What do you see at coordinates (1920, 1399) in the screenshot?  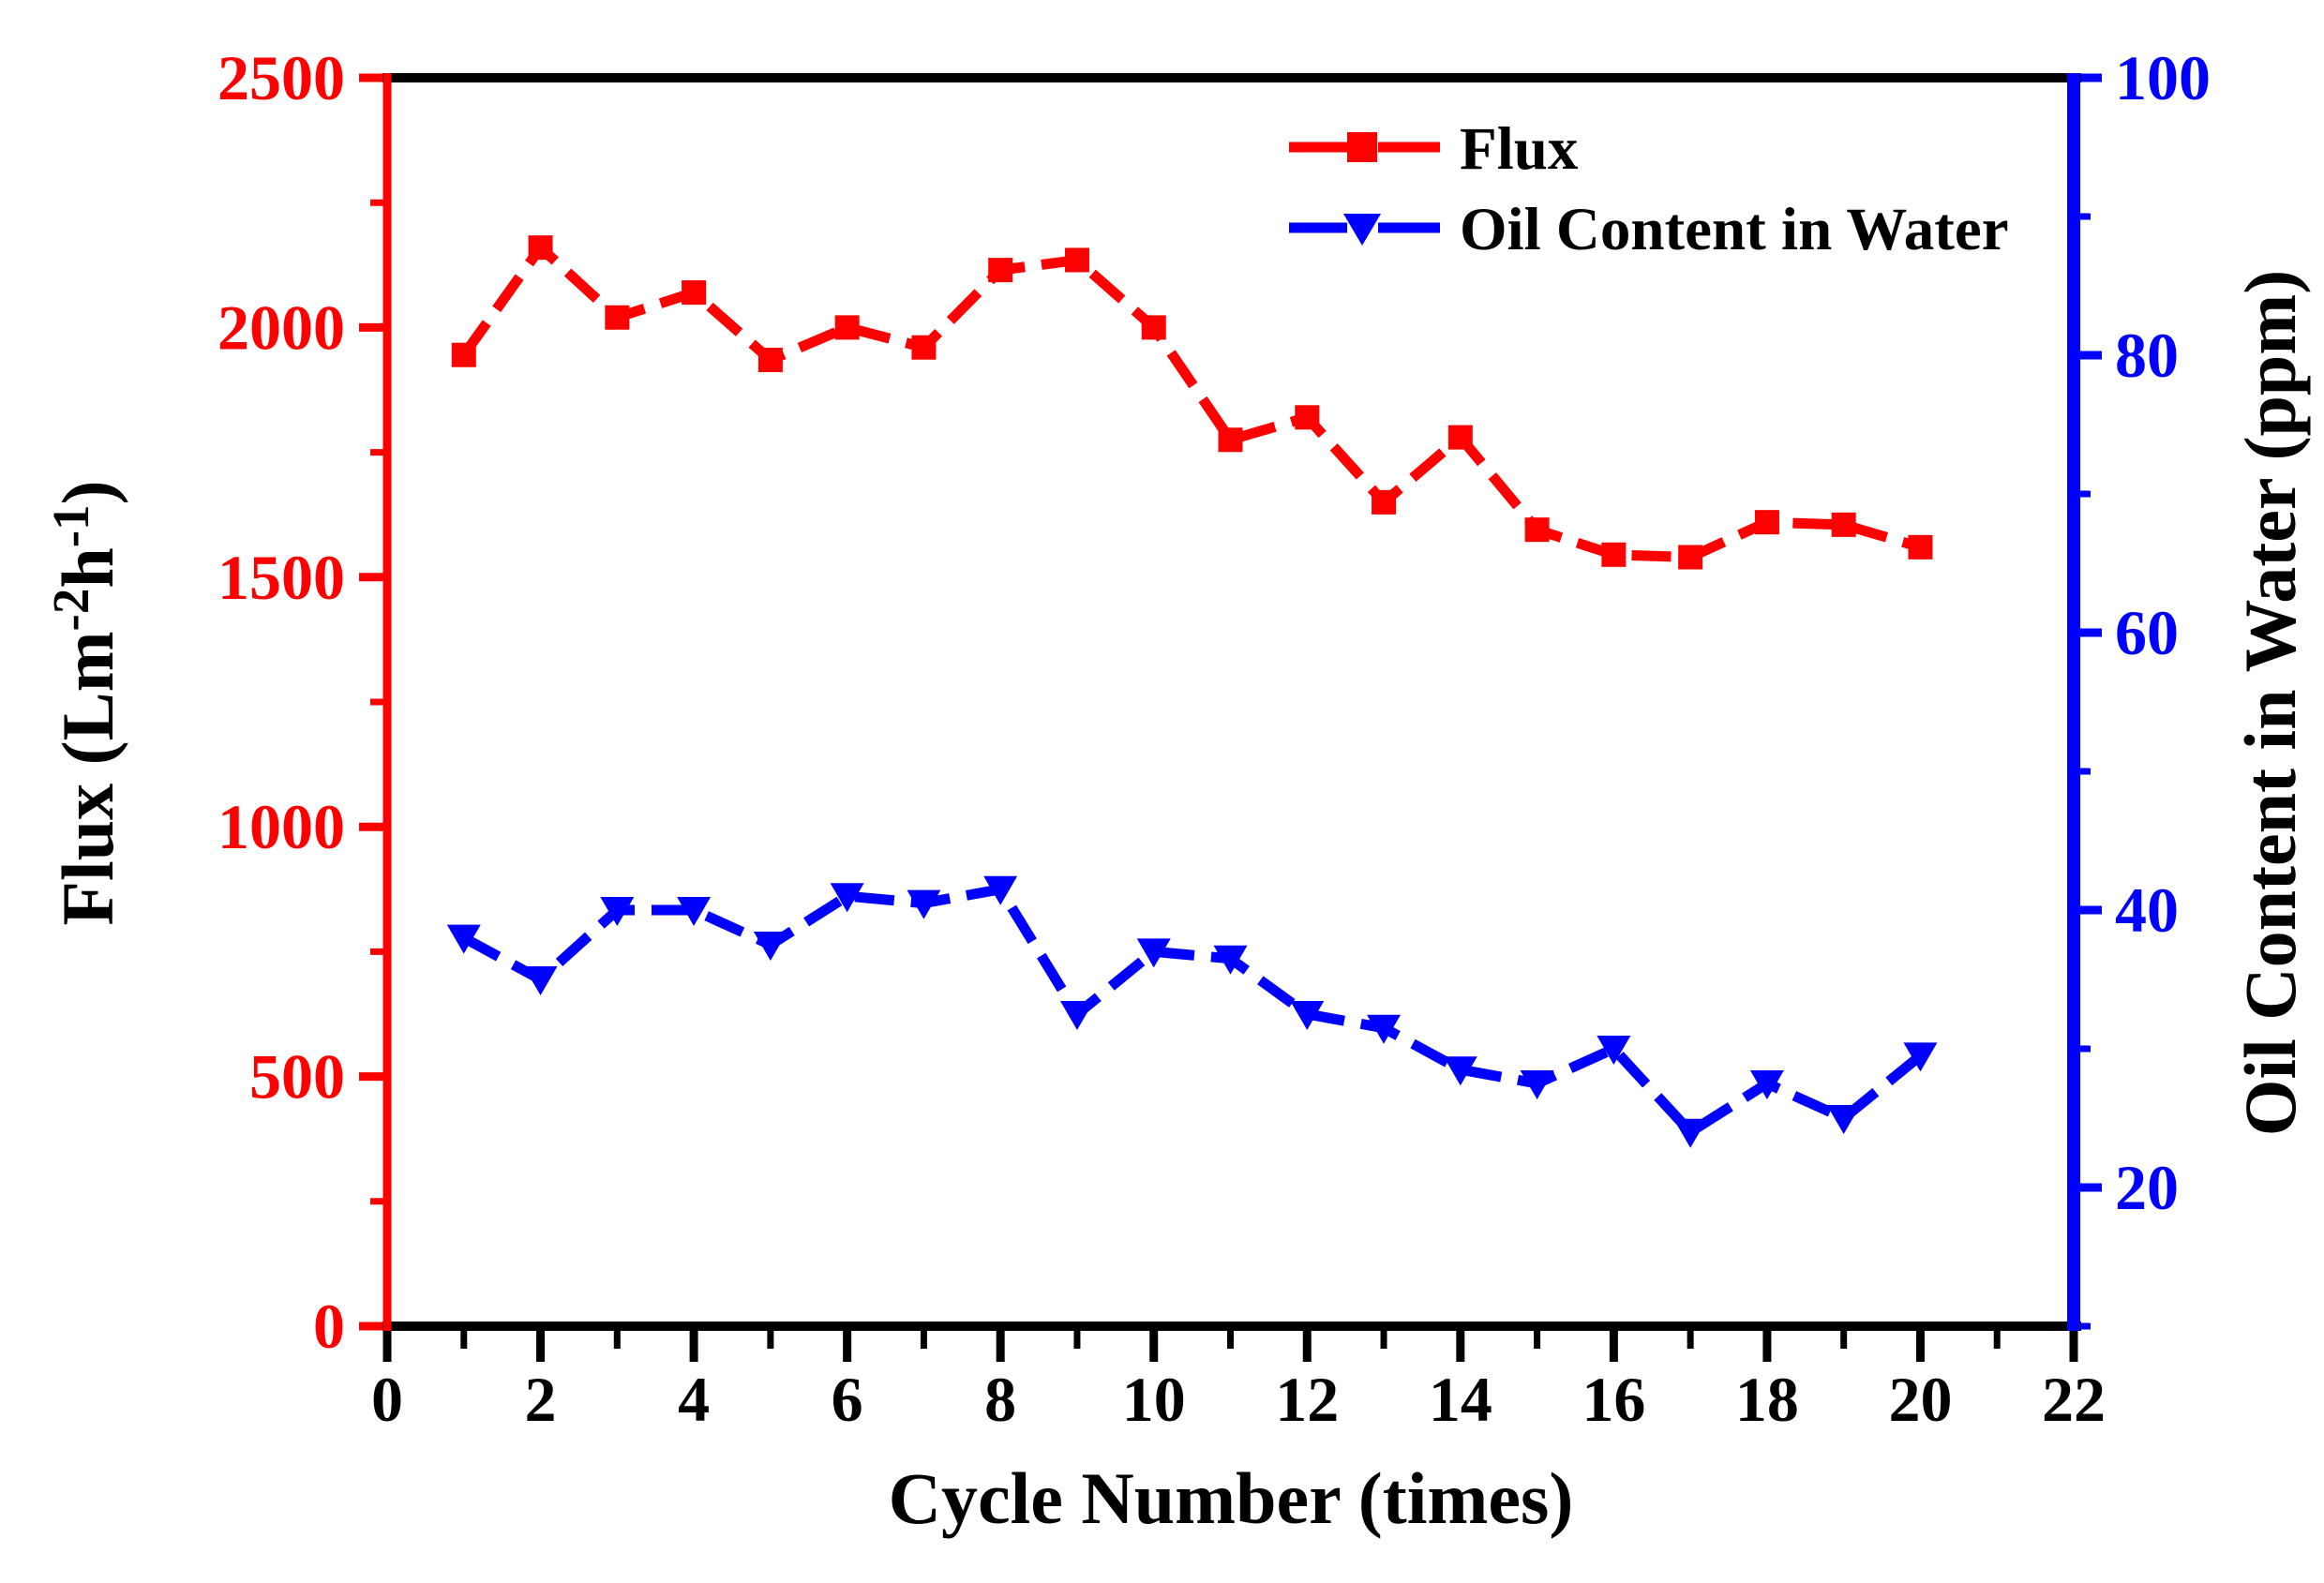 I see `x-tick-label: 20` at bounding box center [1920, 1399].